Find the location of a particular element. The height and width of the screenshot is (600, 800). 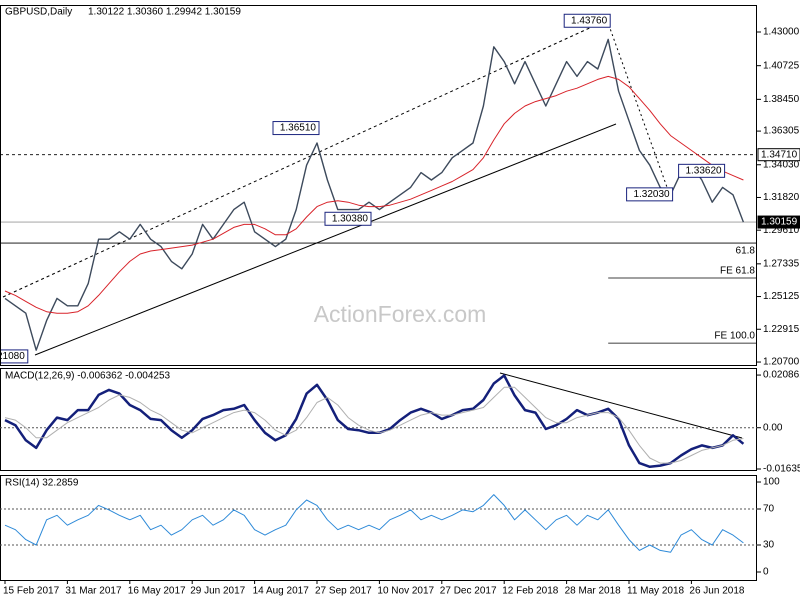

level-label: FE 100.0 is located at coordinates (734, 336).